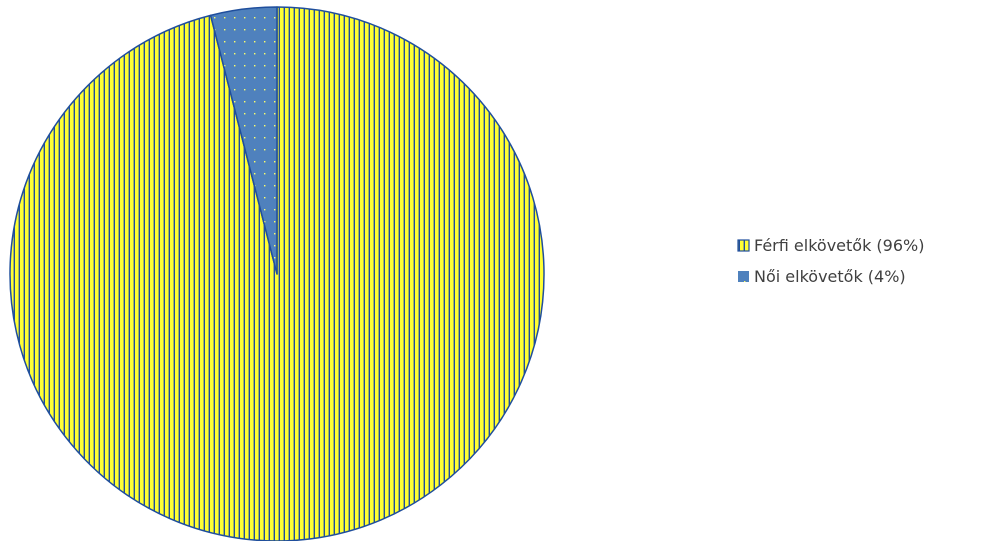 This screenshot has width=995, height=541. What do you see at coordinates (830, 261) in the screenshot?
I see `legend: Férfi elkövetők (96%) Női elkövetők (4%)` at bounding box center [830, 261].